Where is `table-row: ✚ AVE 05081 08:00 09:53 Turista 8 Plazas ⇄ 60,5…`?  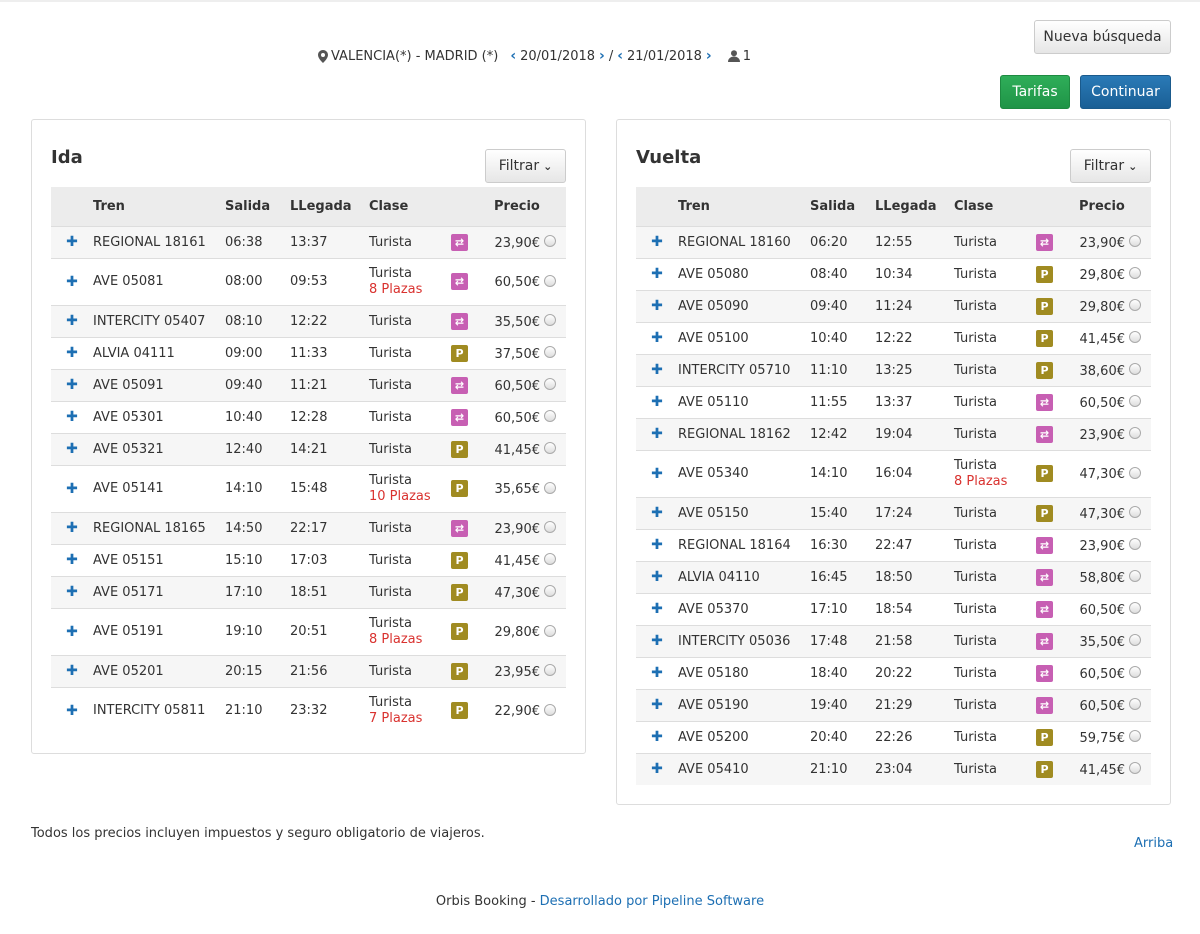
table-row: ✚ AVE 05081 08:00 09:53 Turista 8 Plazas ⇄ 60,5… is located at coordinates (308, 281).